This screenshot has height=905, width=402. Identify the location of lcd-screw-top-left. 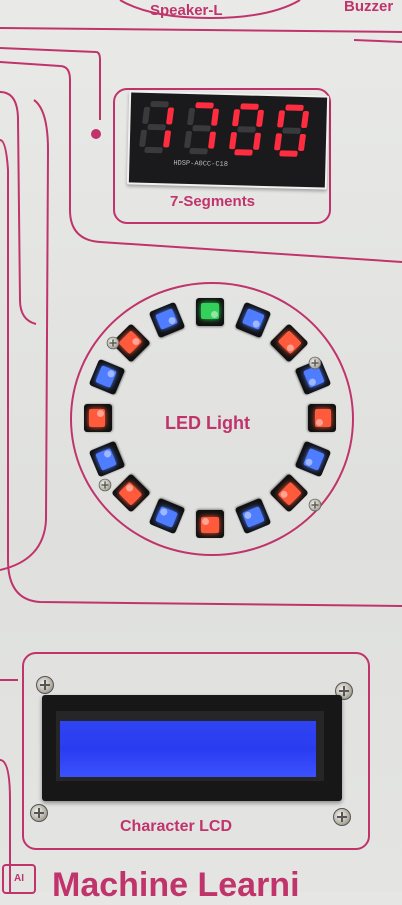
(45, 685).